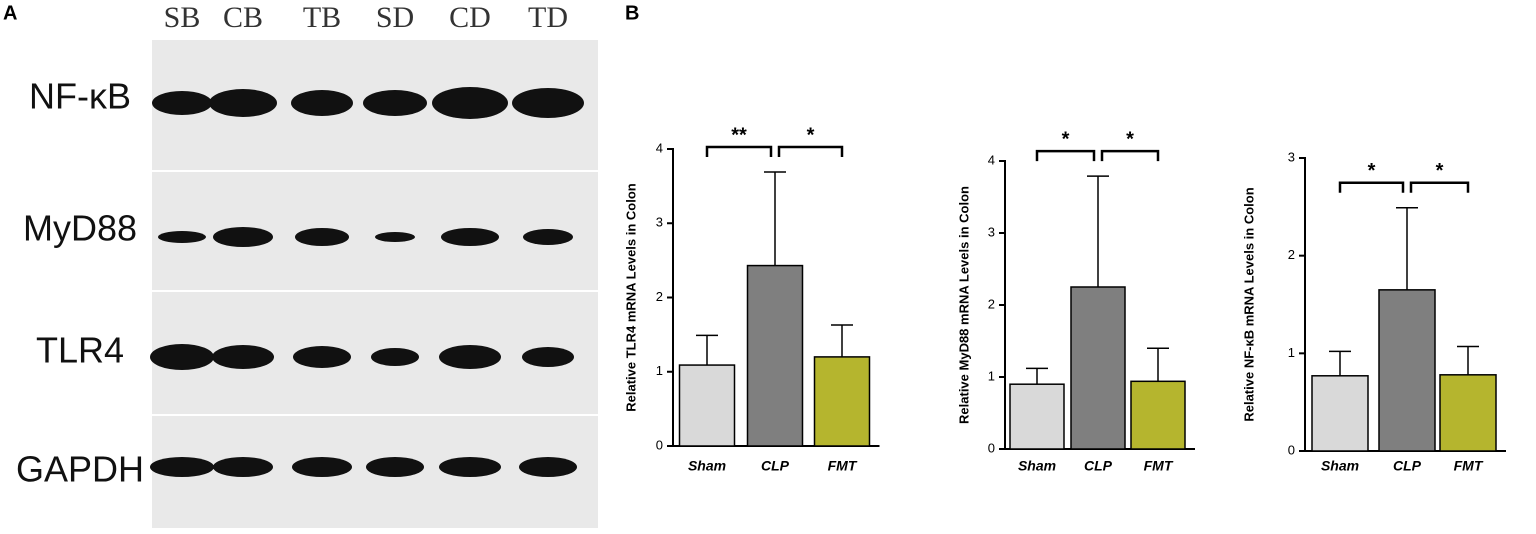  Describe the element at coordinates (182, 17) in the screenshot. I see `lane-label: SB` at that location.